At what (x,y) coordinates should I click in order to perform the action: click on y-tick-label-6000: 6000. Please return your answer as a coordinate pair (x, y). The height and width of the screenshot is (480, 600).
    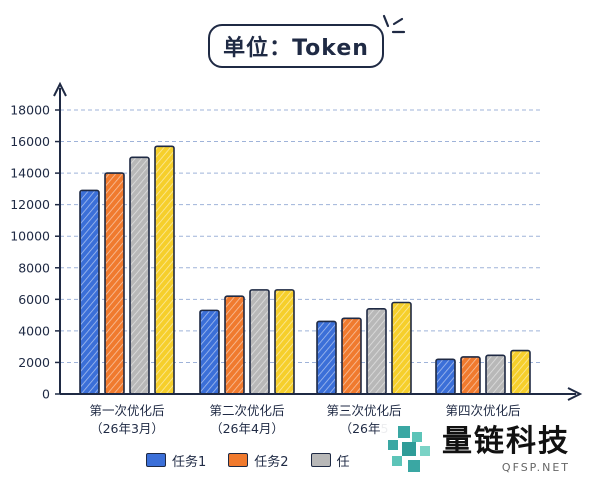
    Looking at the image, I should click on (34, 299).